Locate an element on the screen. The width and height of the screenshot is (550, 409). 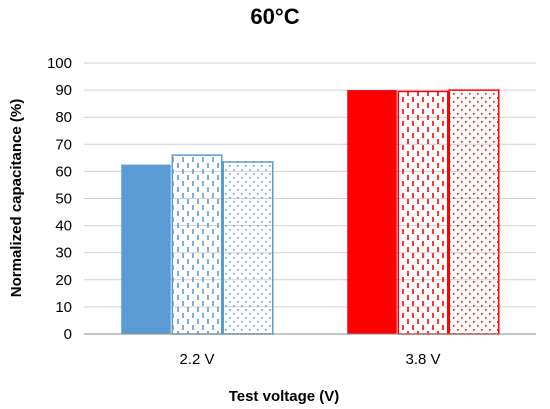
chart-title: 60°C is located at coordinates (274, 16).